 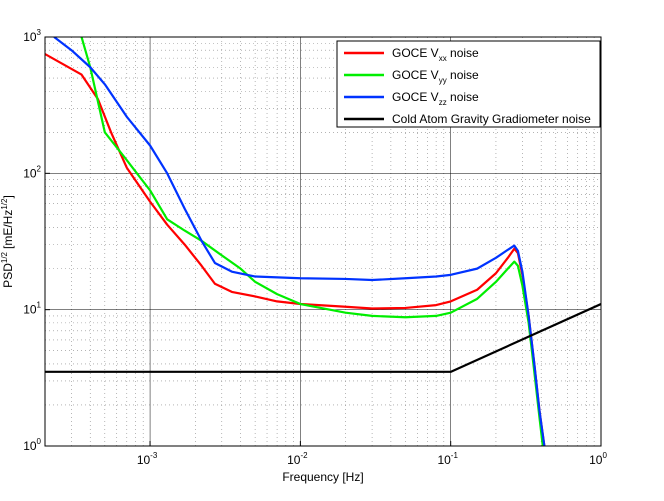 I want to click on x-tick-exp: 0, so click(x=604, y=455).